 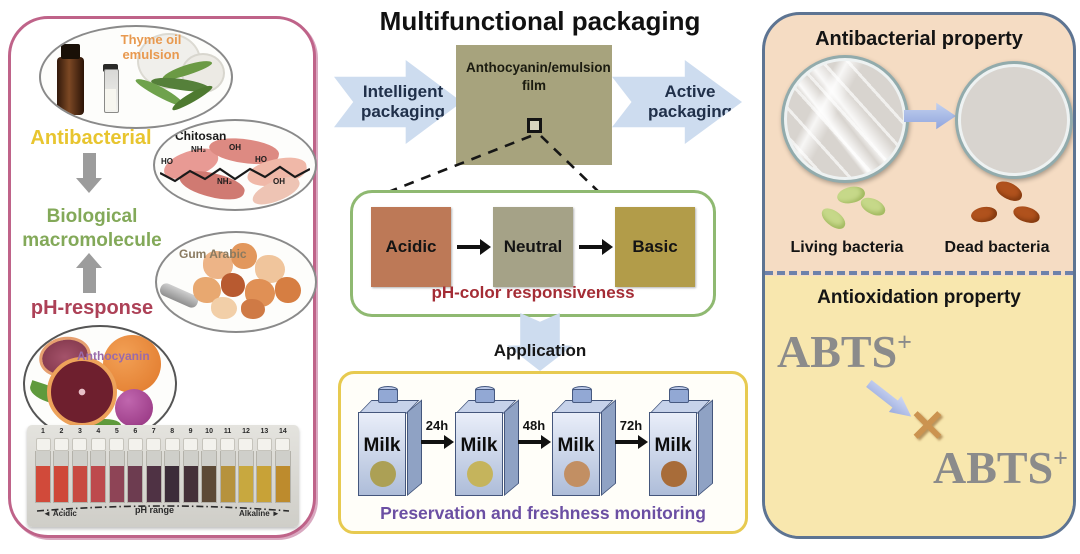 What do you see at coordinates (163, 470) in the screenshot?
I see `ph-vial-row` at bounding box center [163, 470].